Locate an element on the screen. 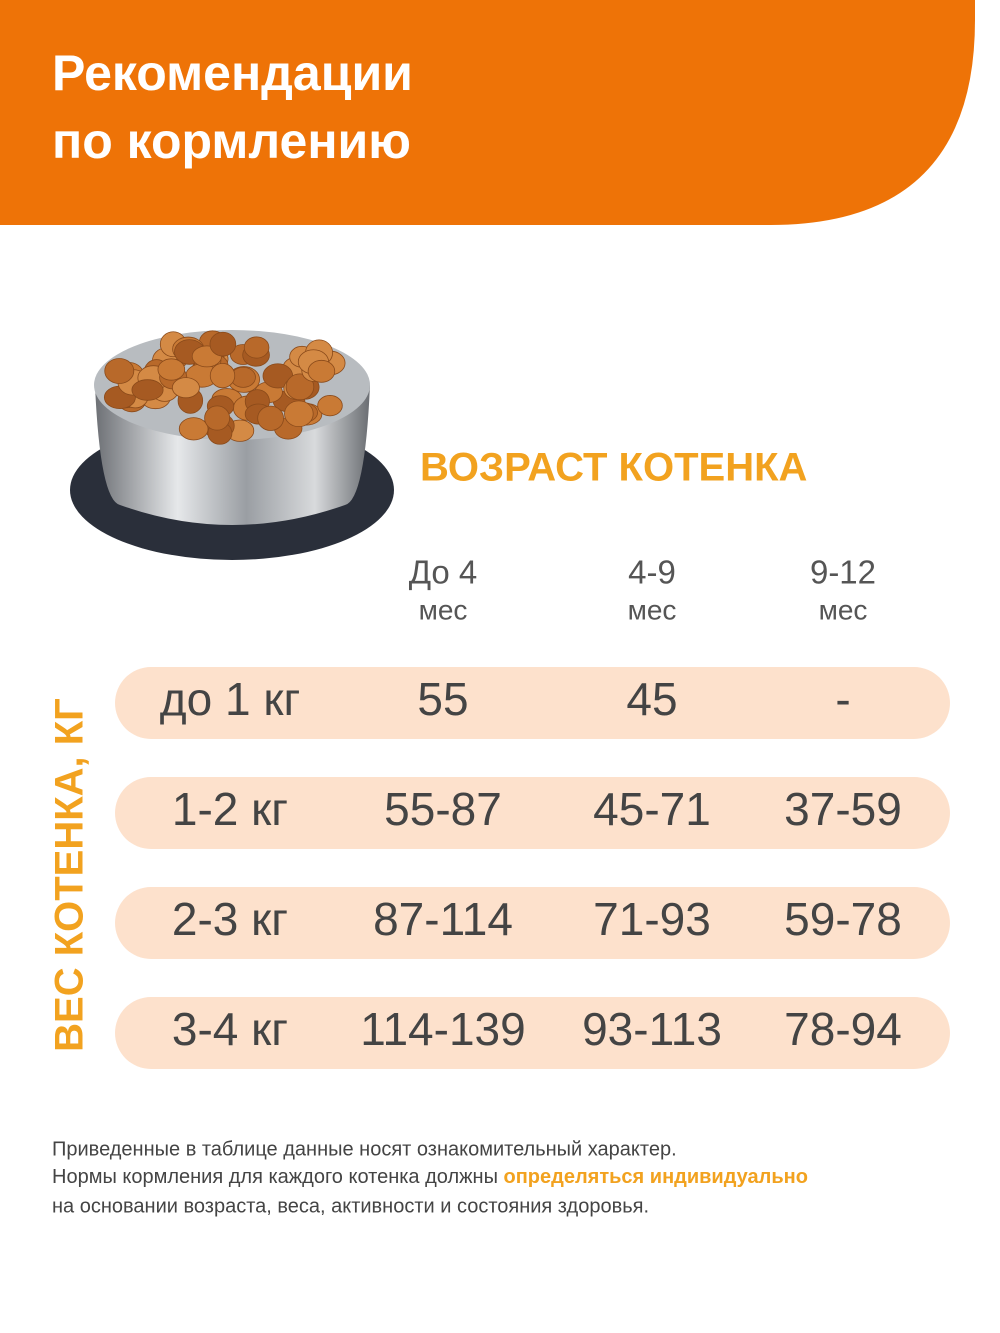 The image size is (1000, 1333). column-group-label: ВОЗРАСТ КОТЕНКА is located at coordinates (613, 468).